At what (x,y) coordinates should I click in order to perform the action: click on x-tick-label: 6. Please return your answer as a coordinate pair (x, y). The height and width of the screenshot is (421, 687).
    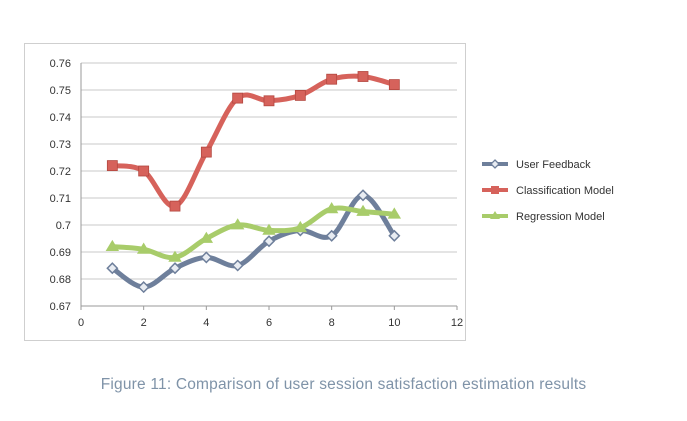
    Looking at the image, I should click on (269, 323).